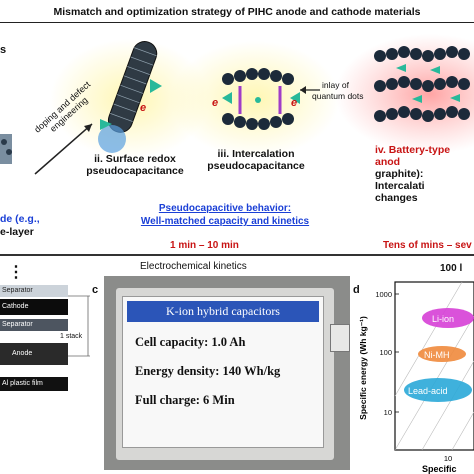 The width and height of the screenshot is (474, 474). Describe the element at coordinates (385, 352) in the screenshot. I see `y-tick-100: 100` at that location.